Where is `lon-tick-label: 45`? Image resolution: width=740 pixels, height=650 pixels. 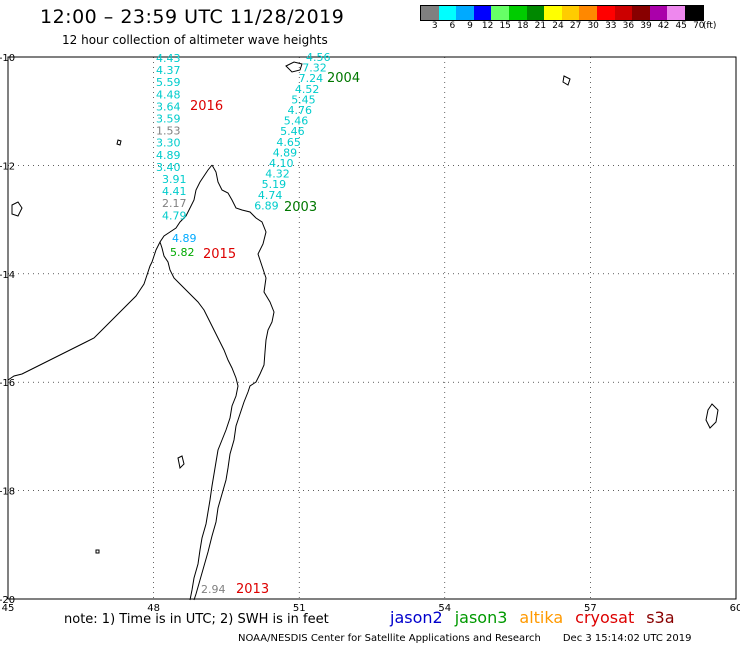
lon-tick-label: 45 is located at coordinates (8, 608).